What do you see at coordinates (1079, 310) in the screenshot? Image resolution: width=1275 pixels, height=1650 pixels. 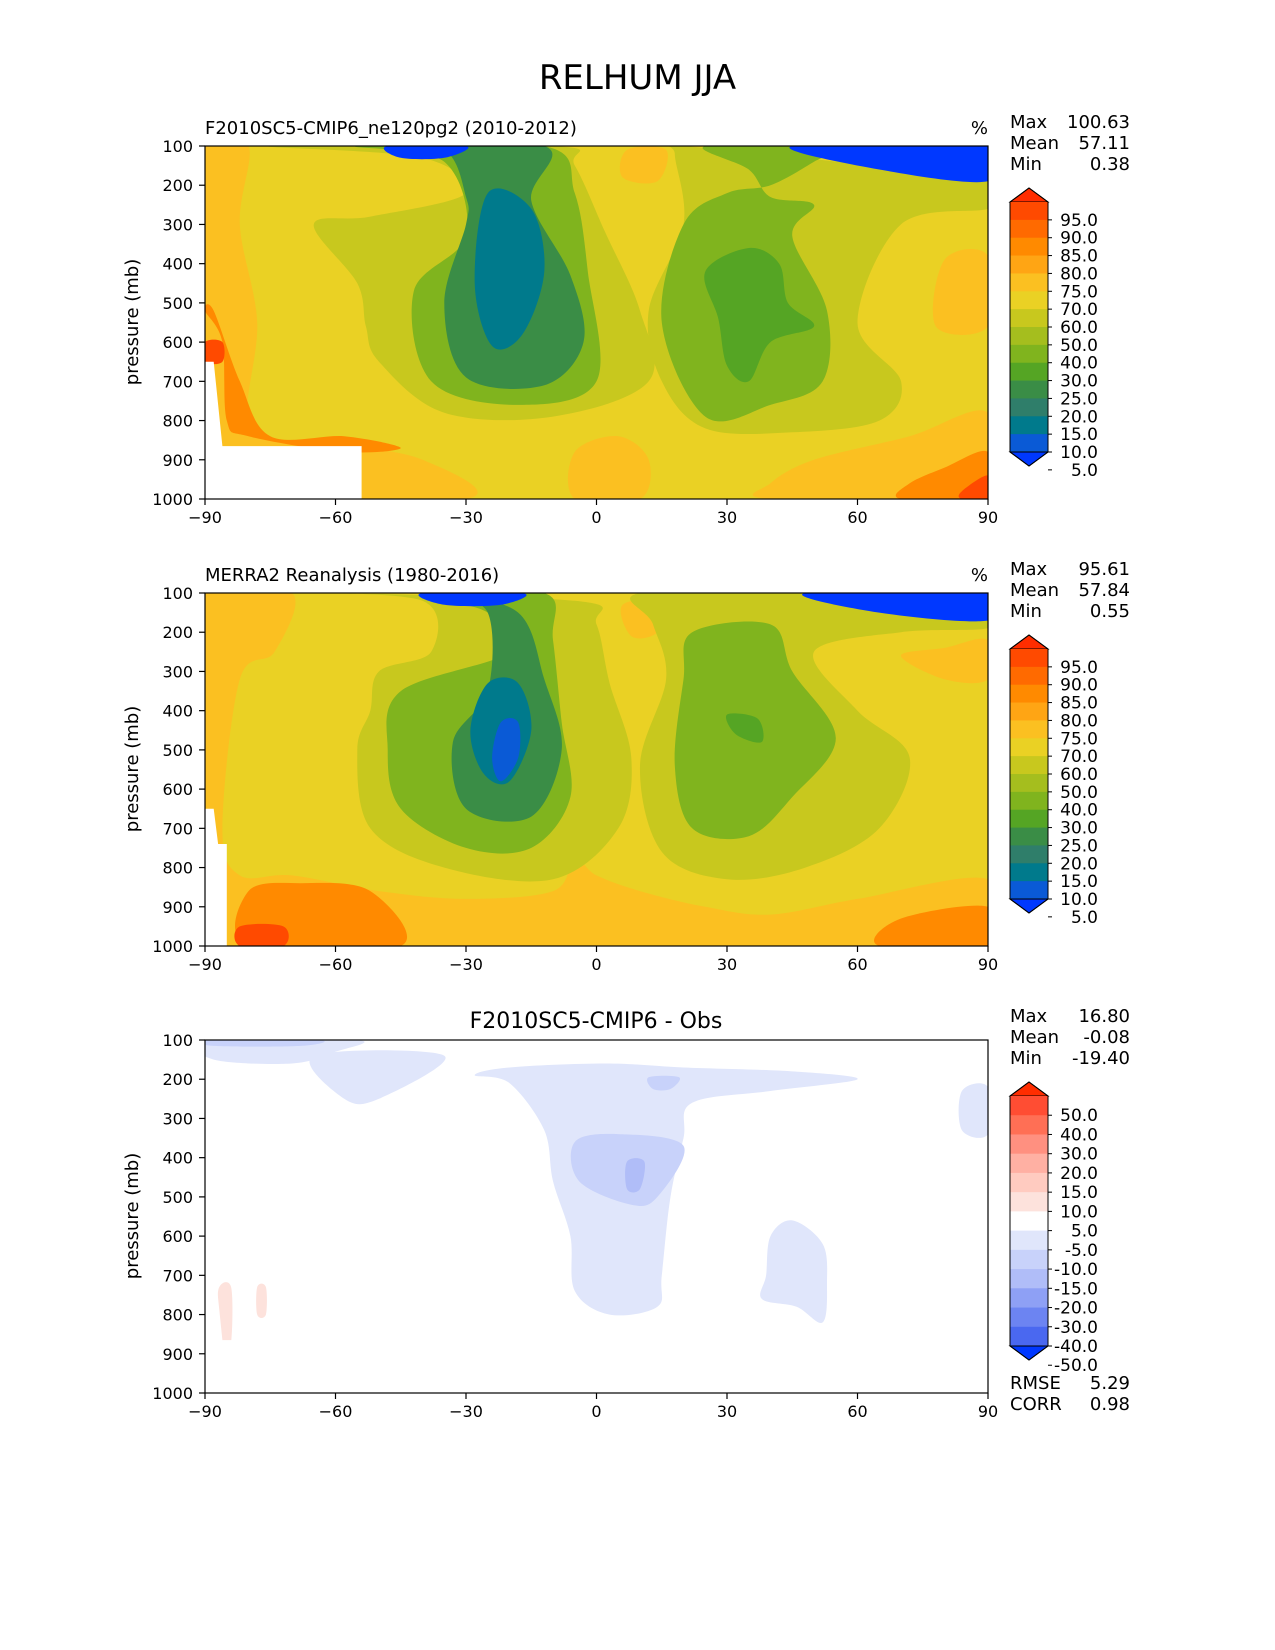 I see `colorbar-label: 70.0` at bounding box center [1079, 310].